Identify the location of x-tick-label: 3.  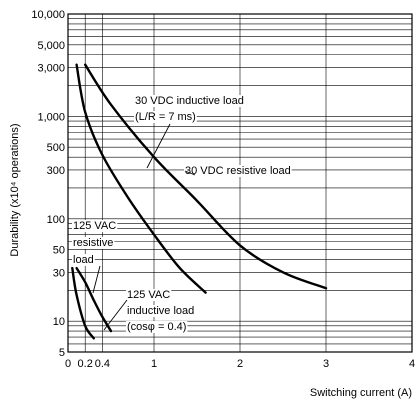
(326, 364).